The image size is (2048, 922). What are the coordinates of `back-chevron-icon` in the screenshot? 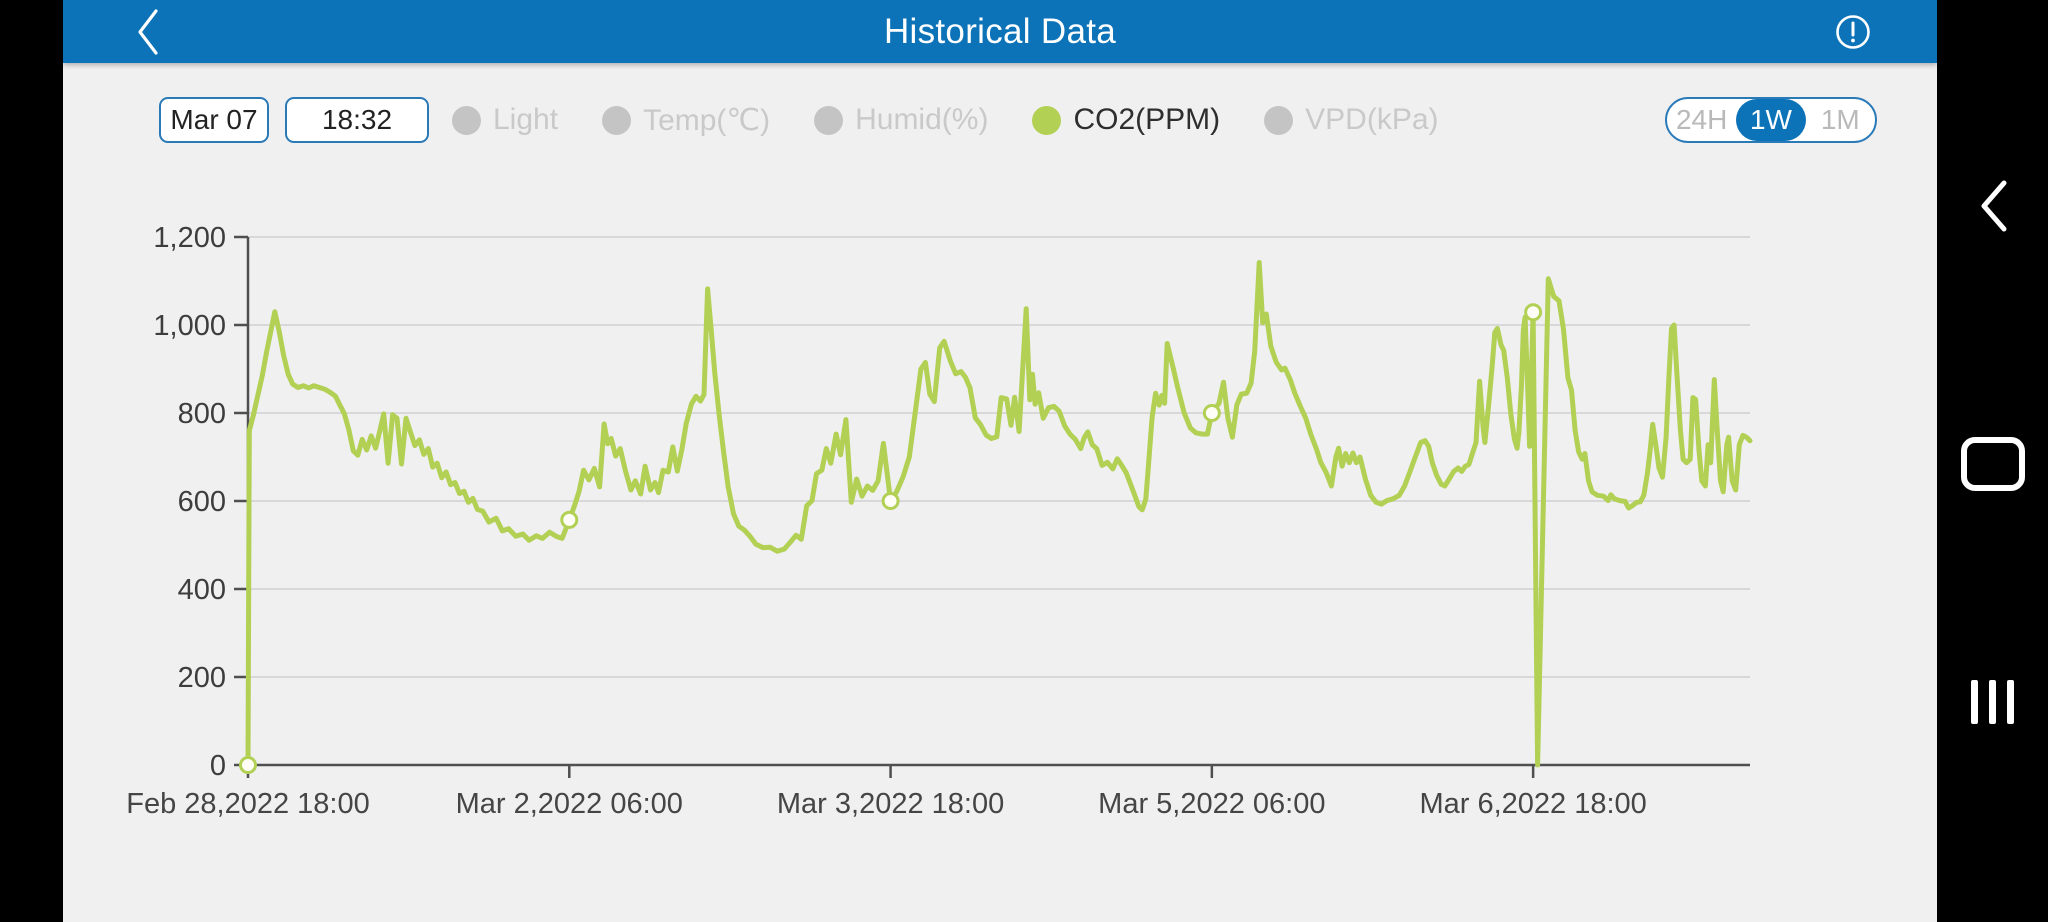 It's located at (148, 32).